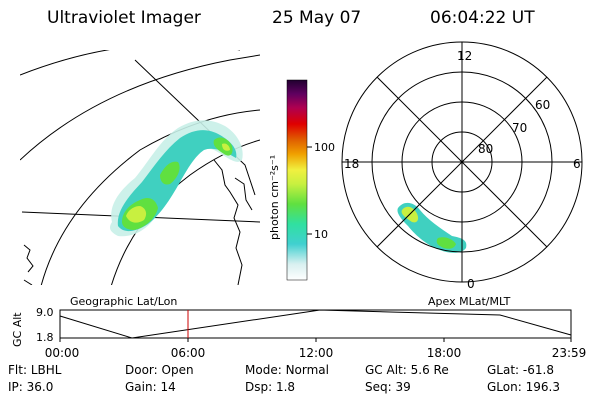  What do you see at coordinates (62, 353) in the screenshot?
I see `orbit-x-tick-0000: 00:00` at bounding box center [62, 353].